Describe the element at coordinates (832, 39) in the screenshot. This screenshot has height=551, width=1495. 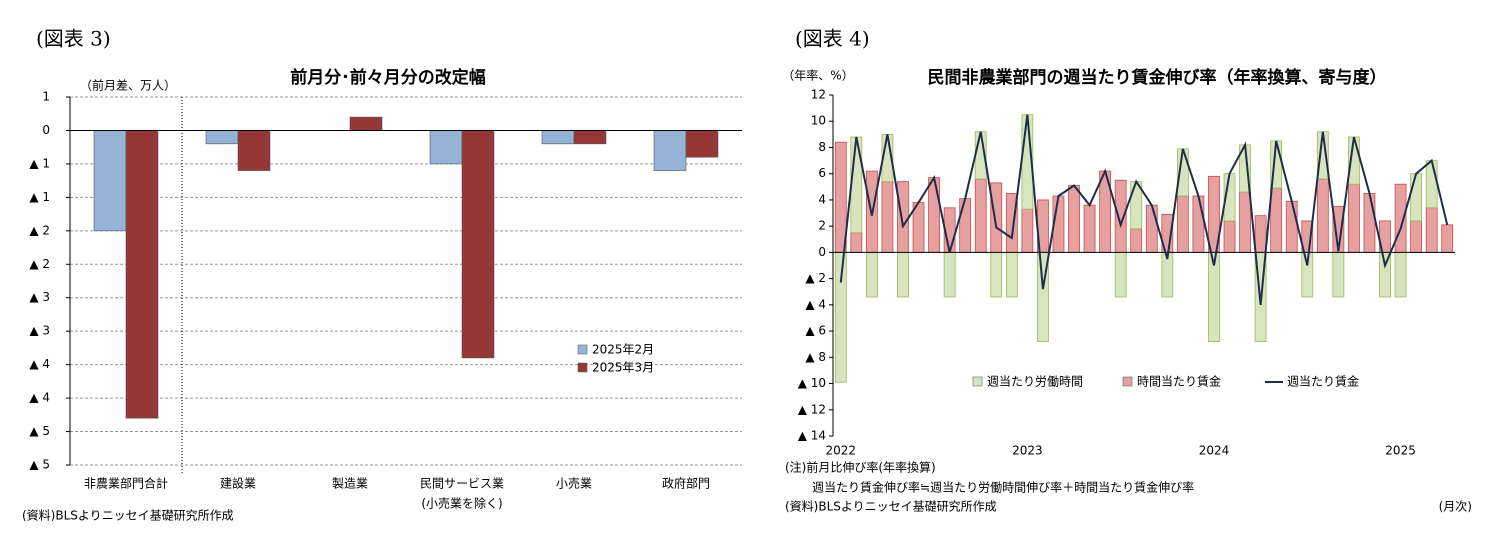
I see `figure-label: (図表 4)` at that location.